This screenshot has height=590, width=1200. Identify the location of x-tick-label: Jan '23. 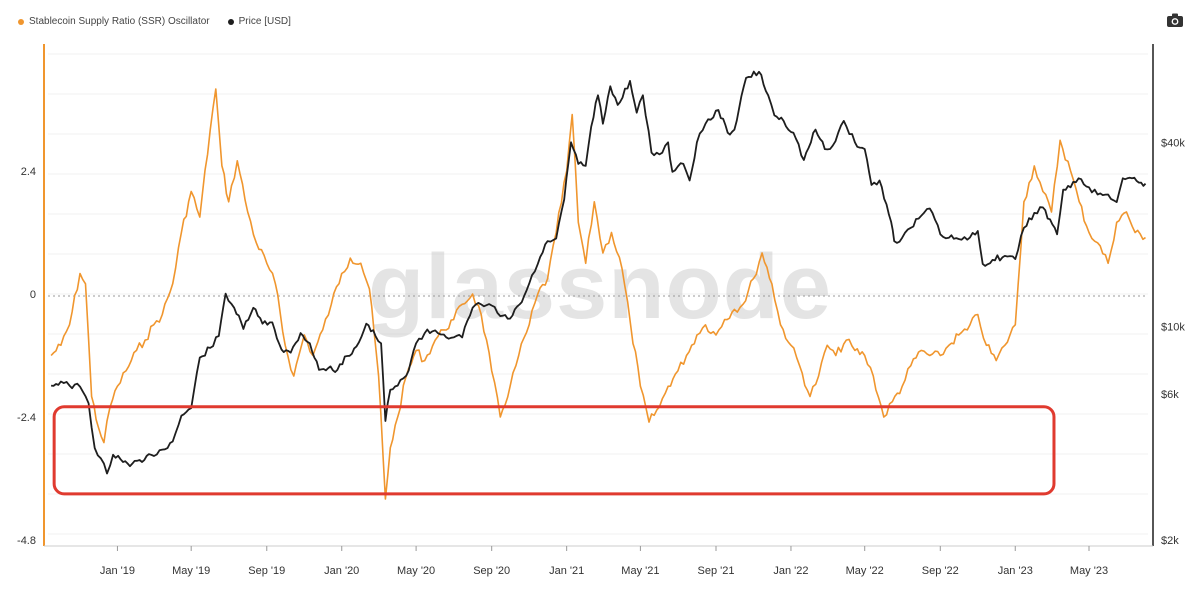
(1015, 571).